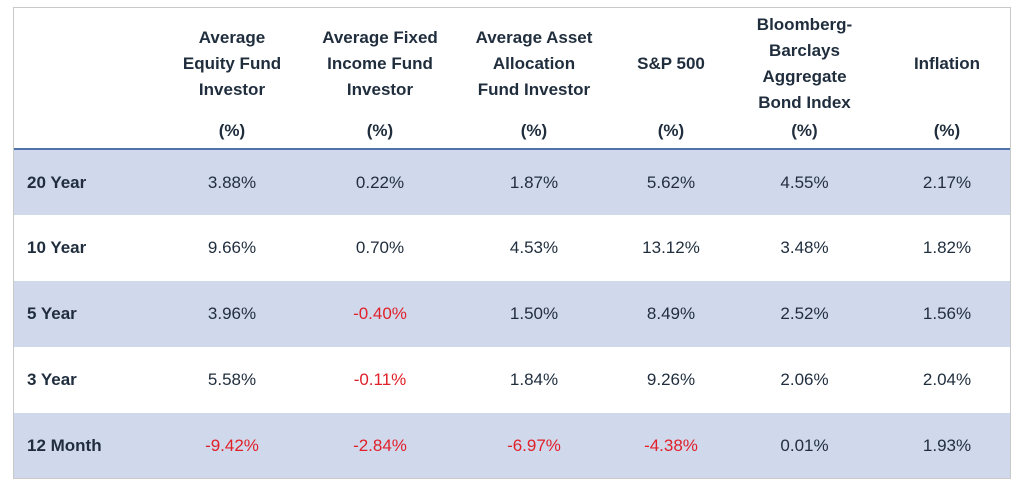 The height and width of the screenshot is (497, 1024). What do you see at coordinates (232, 379) in the screenshot?
I see `table-cell: 5.58%` at bounding box center [232, 379].